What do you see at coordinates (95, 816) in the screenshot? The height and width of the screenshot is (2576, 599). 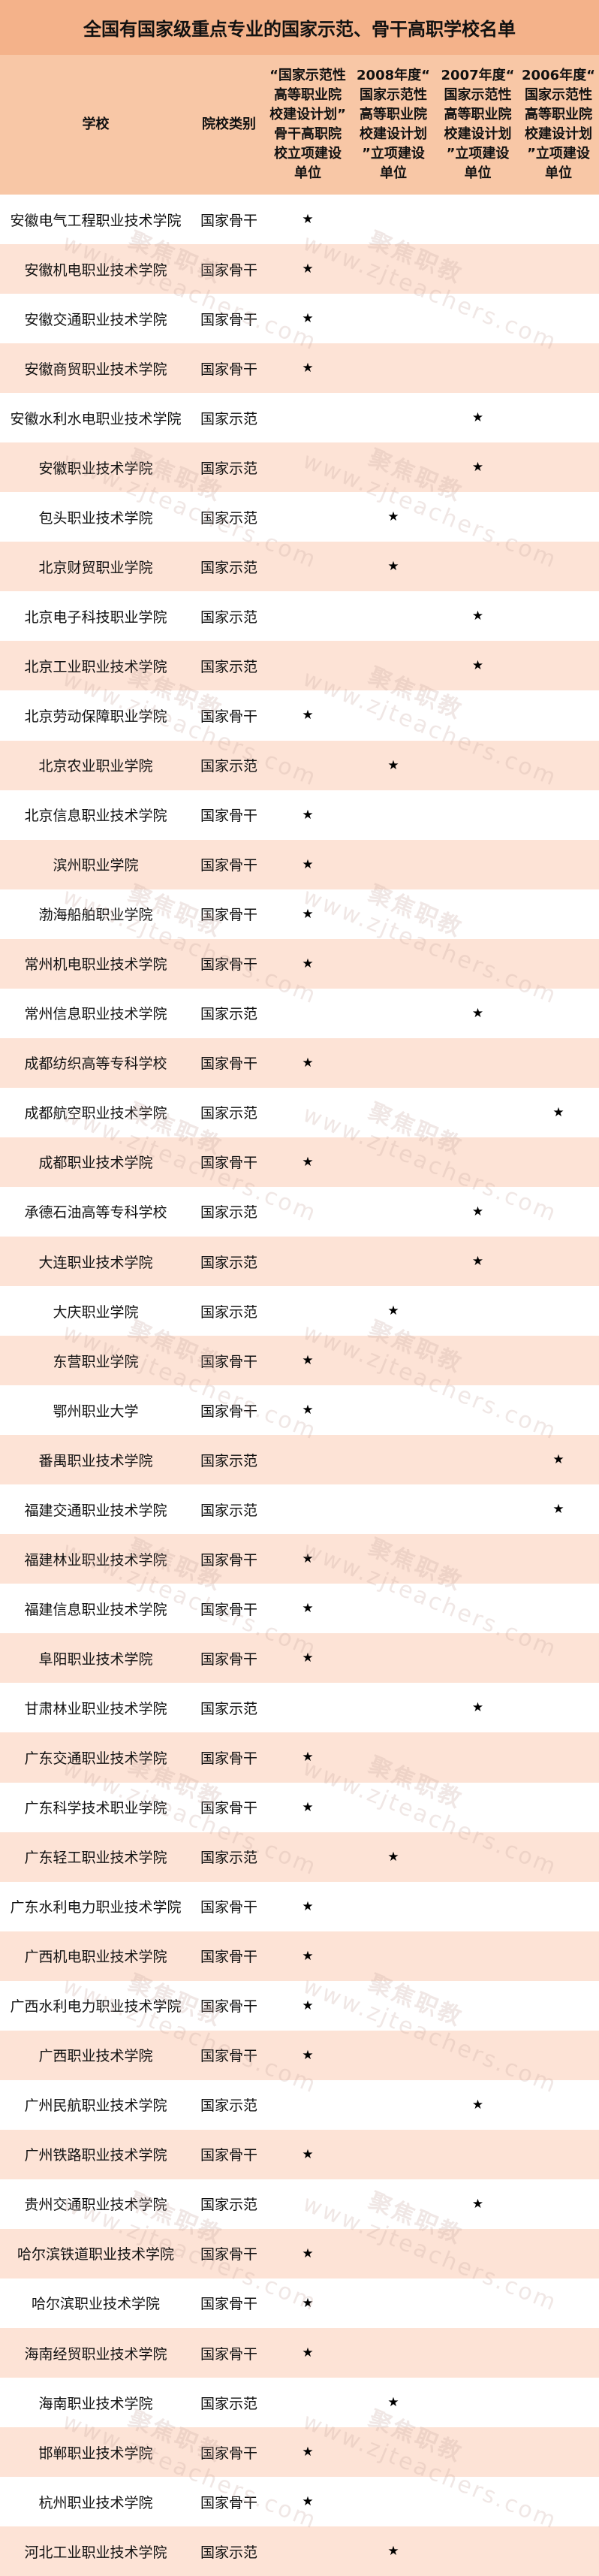 I see `school-name: 北京信息职业技术学院` at bounding box center [95, 816].